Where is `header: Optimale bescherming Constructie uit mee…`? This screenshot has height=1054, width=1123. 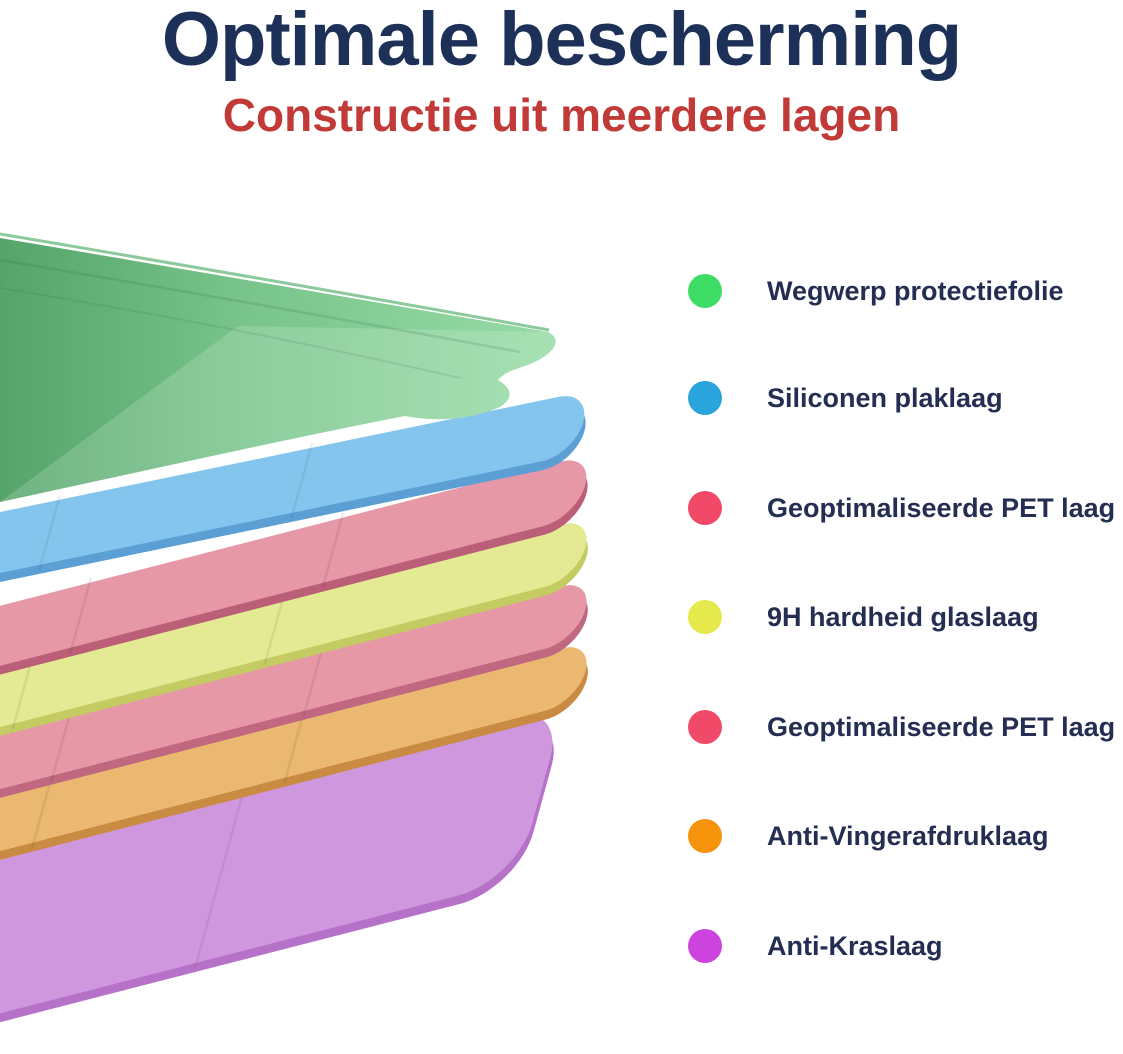
header: Optimale bescherming Constructie uit mee… is located at coordinates (561, 70).